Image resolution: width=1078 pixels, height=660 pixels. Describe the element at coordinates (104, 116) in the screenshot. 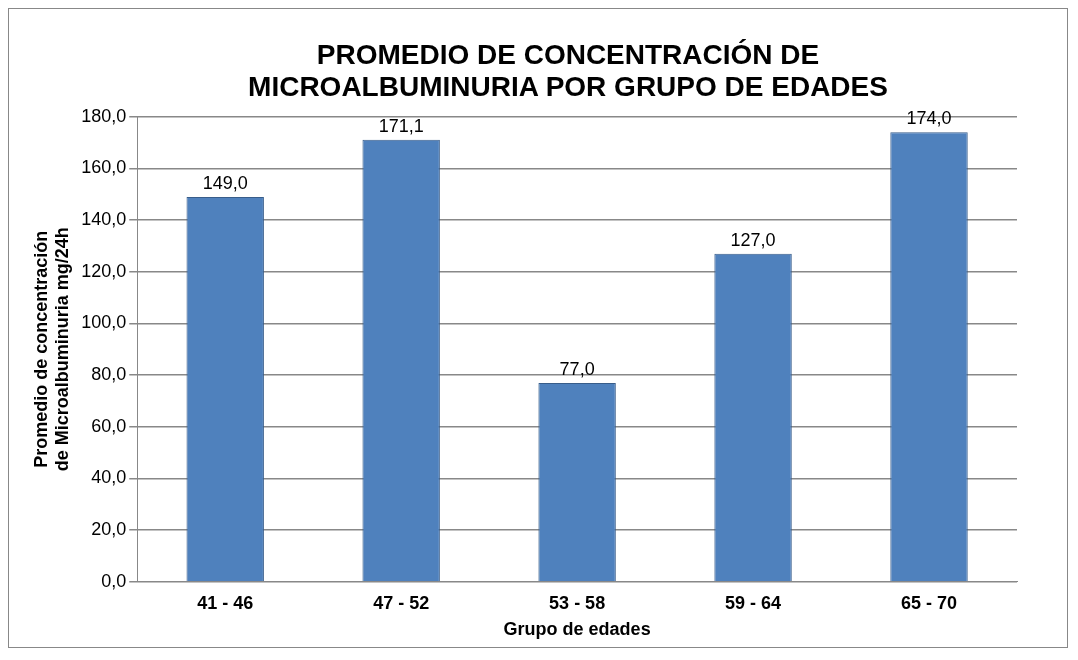

I see `y-tick-label: 180,0` at that location.